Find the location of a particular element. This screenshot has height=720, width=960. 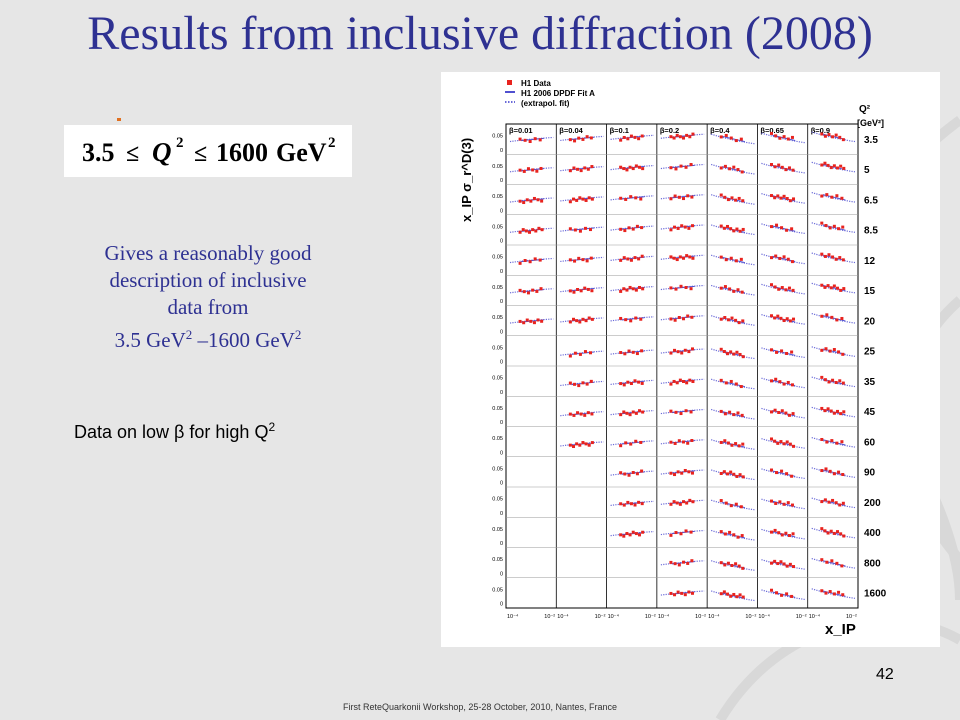

q2-range-formula: 3.5 ≤ Q 2 ≤ 1600 GeV 2 is located at coordinates (208, 151).